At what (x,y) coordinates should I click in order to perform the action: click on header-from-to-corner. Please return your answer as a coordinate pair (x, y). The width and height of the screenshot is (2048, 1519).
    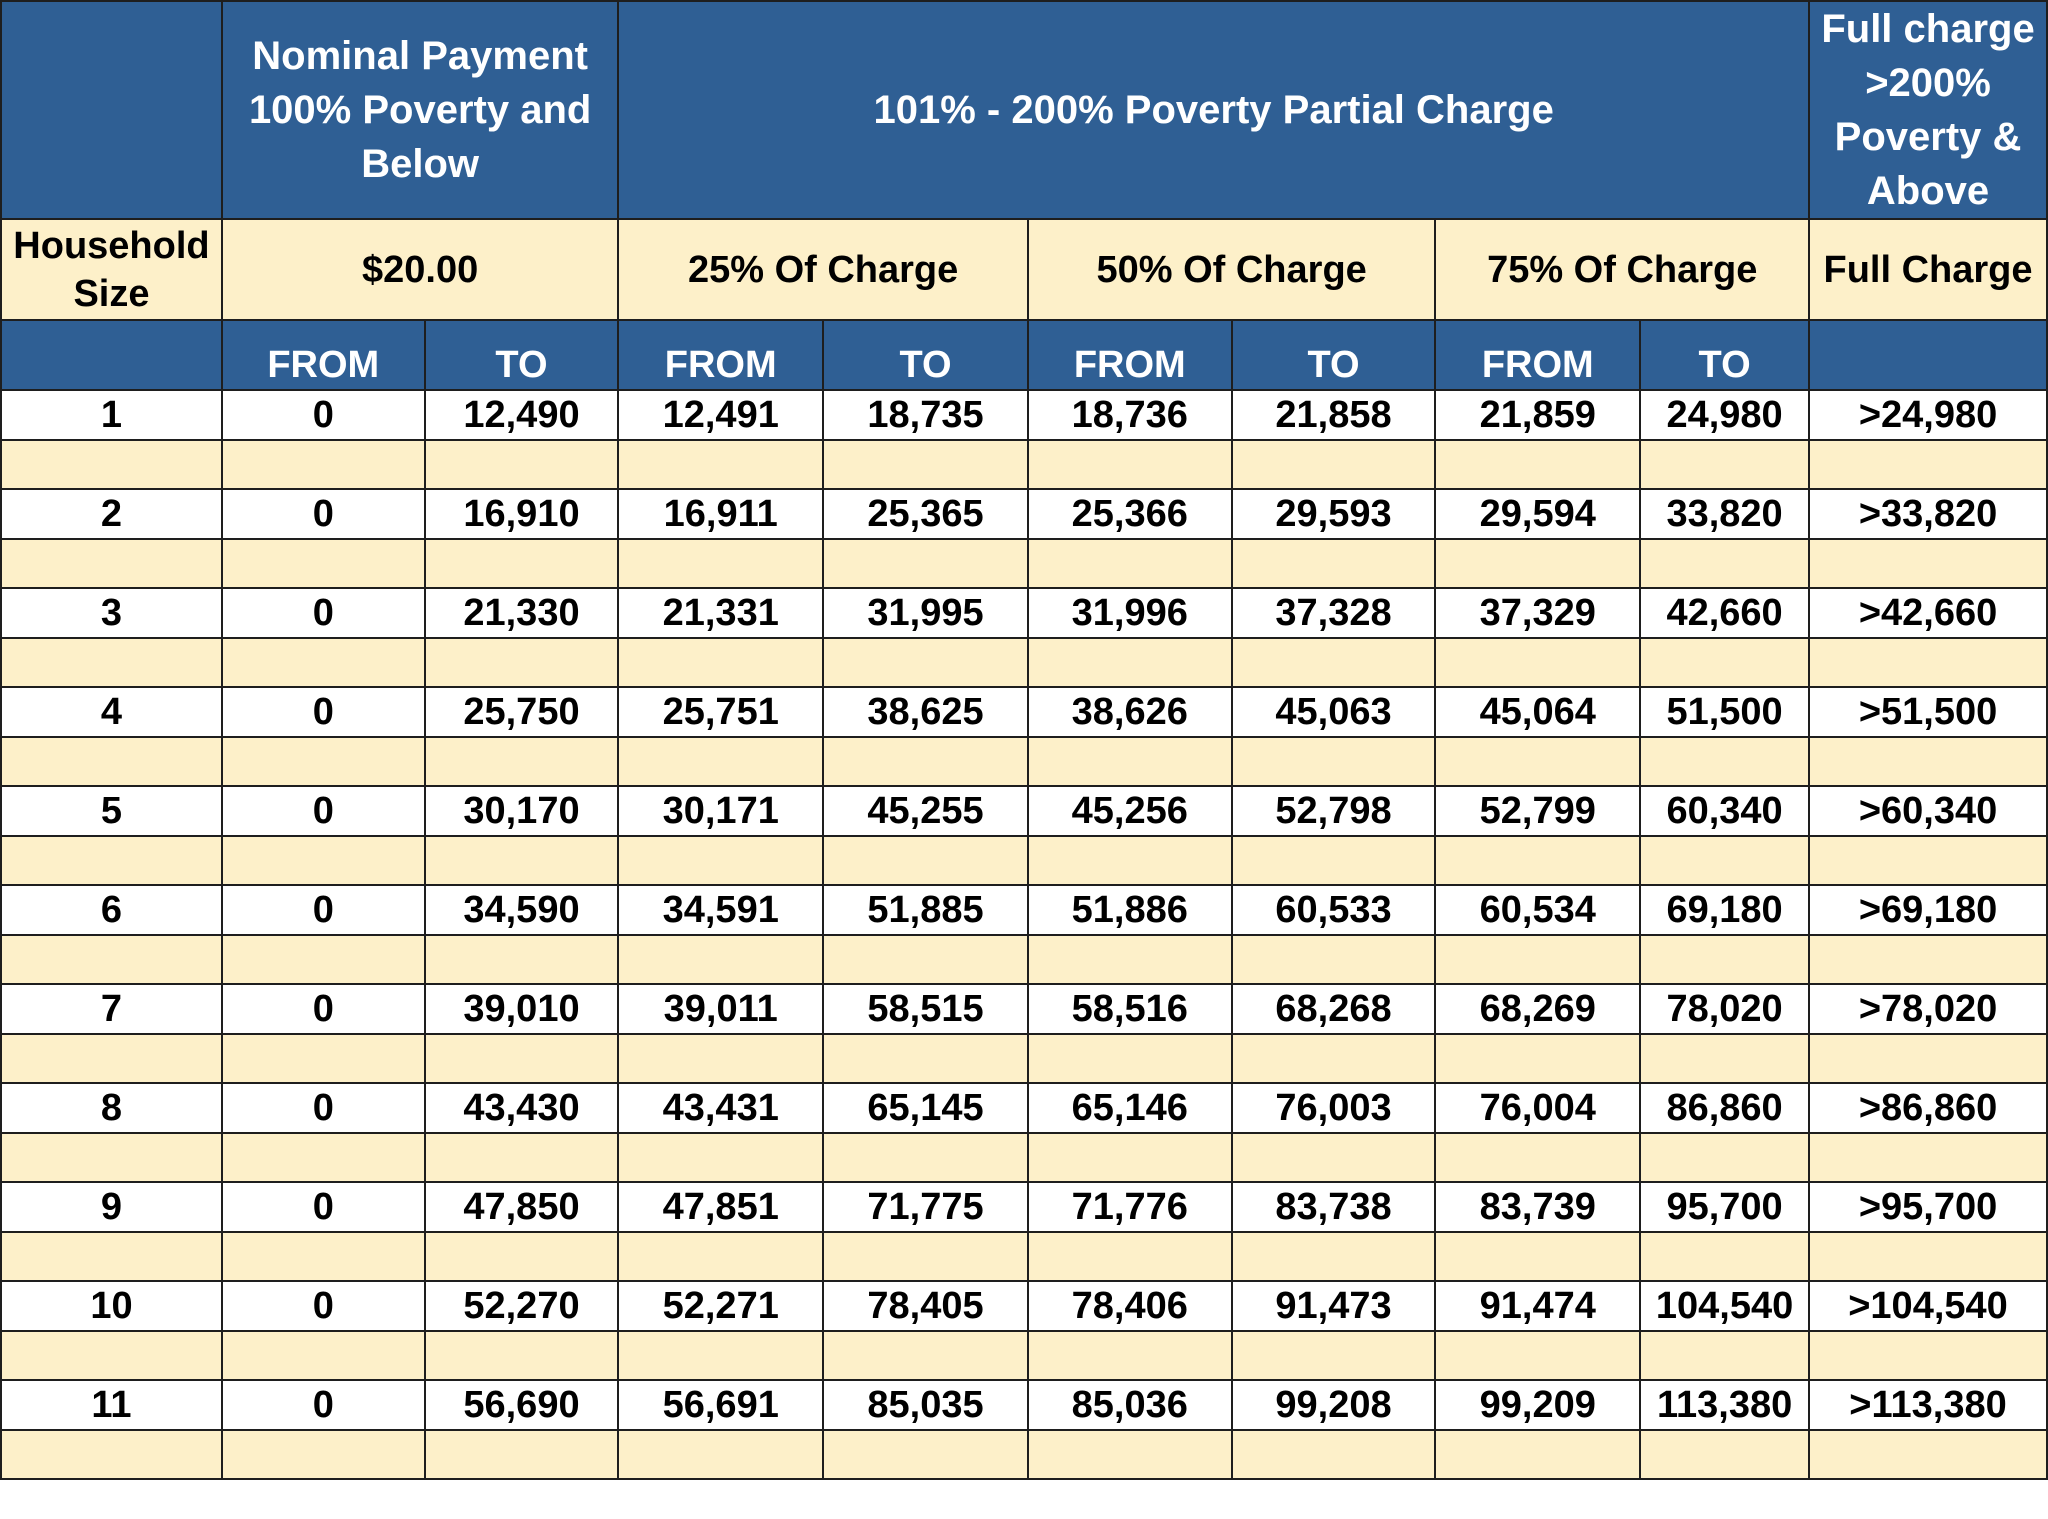
    Looking at the image, I should click on (111, 355).